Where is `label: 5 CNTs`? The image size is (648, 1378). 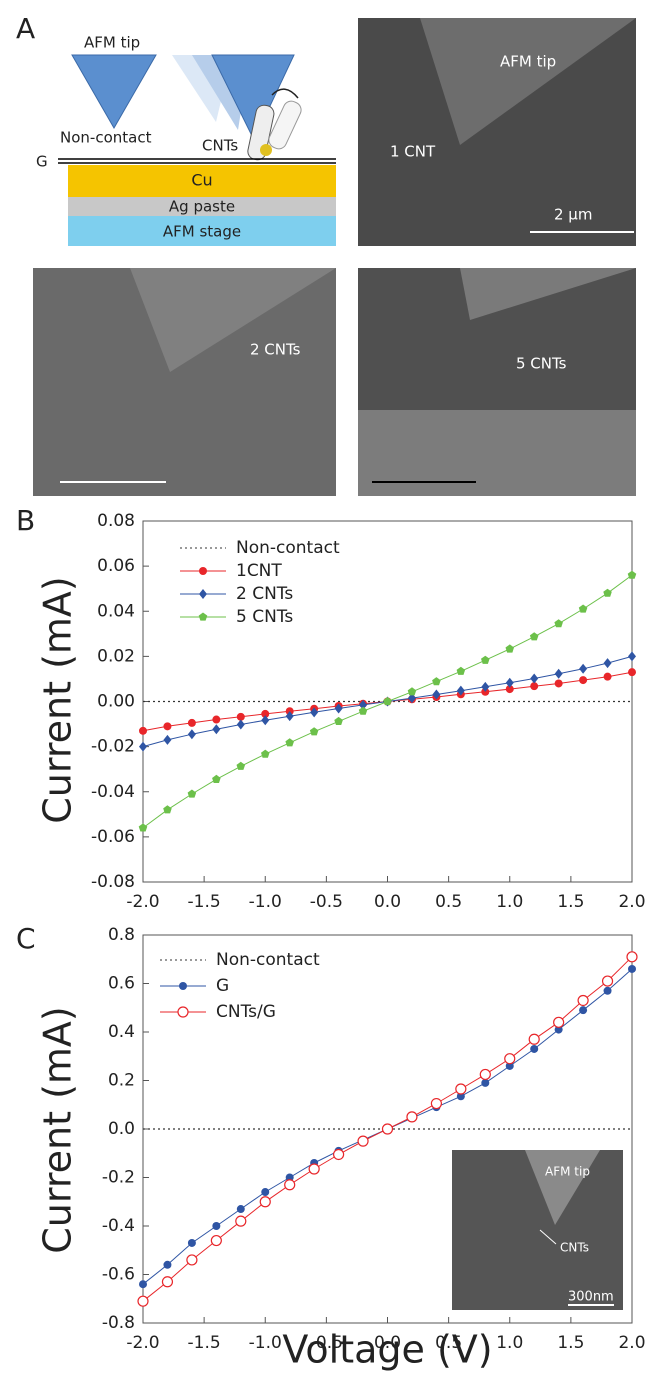
label: 5 CNTs is located at coordinates (541, 364).